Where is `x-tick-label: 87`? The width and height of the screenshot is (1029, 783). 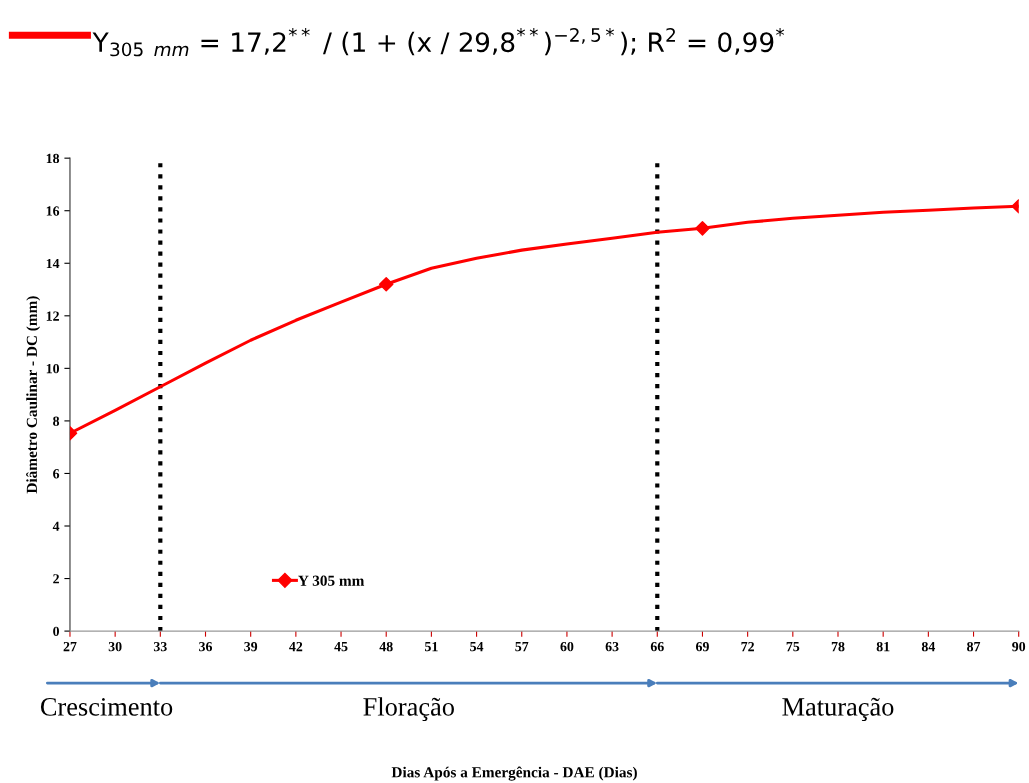 x-tick-label: 87 is located at coordinates (974, 646).